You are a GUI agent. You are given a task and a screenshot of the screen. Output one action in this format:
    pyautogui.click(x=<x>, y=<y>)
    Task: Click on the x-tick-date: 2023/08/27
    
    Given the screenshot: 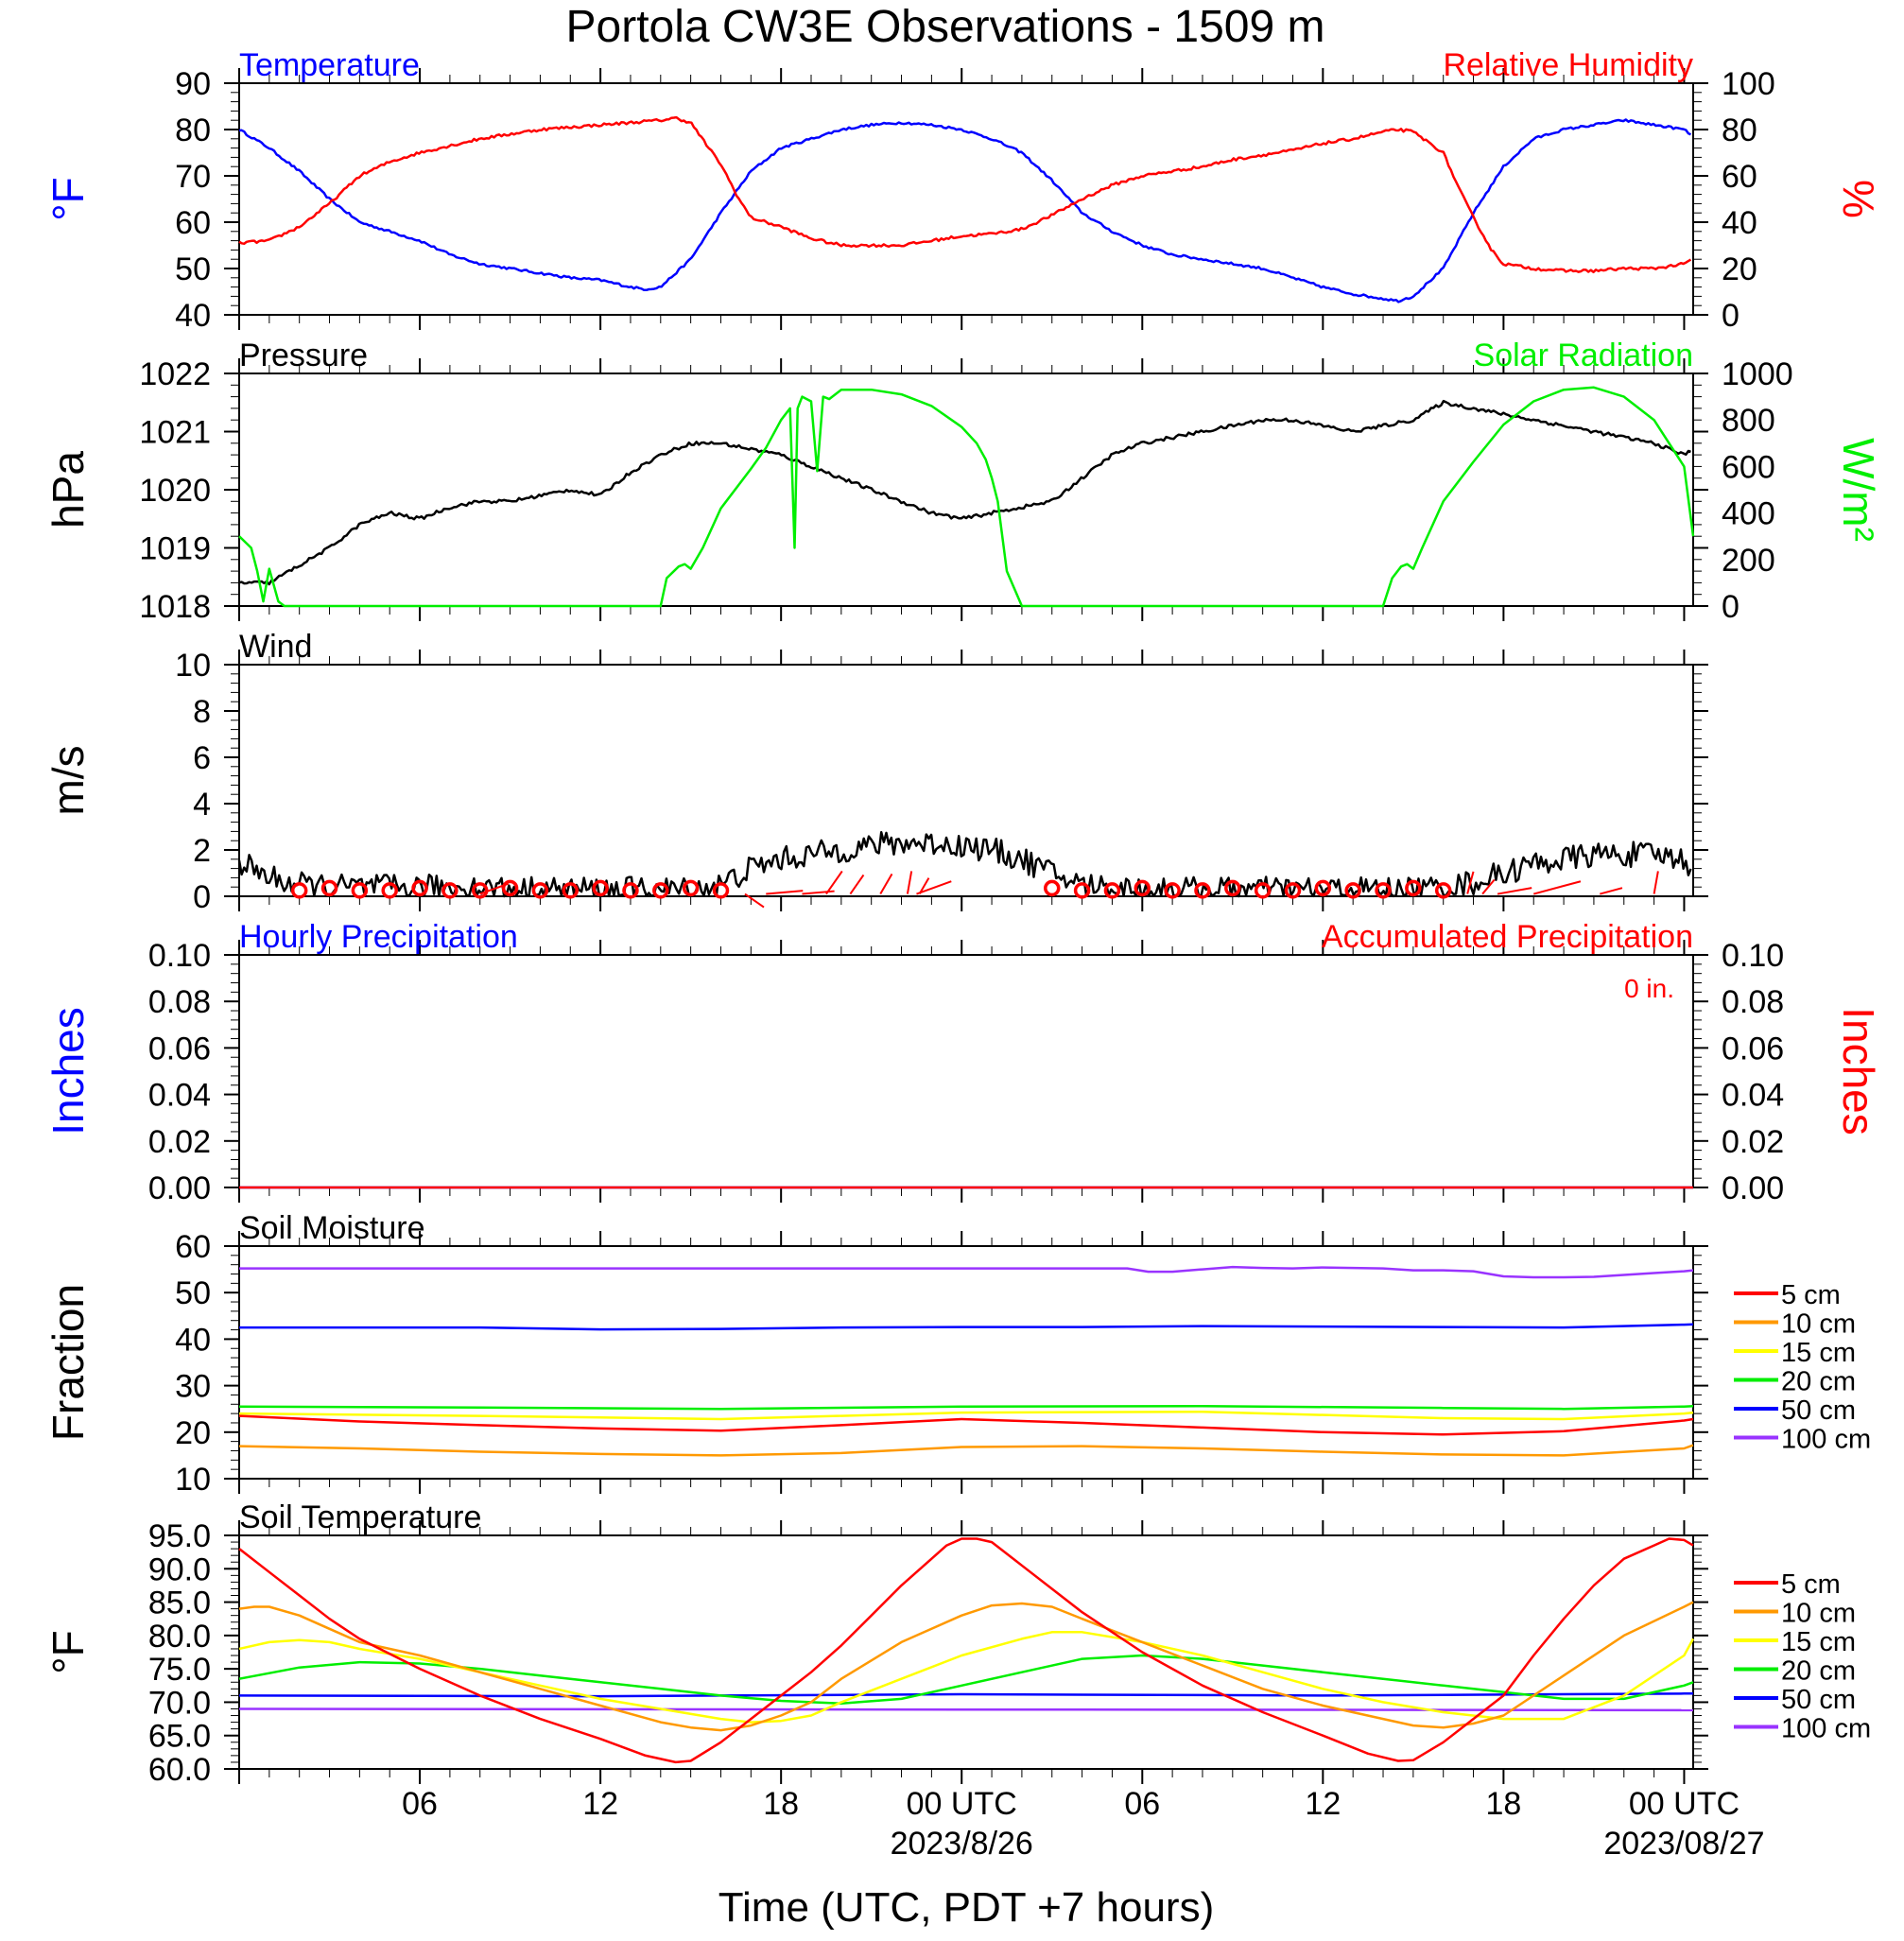 What is the action you would take?
    pyautogui.click(x=1683, y=1844)
    